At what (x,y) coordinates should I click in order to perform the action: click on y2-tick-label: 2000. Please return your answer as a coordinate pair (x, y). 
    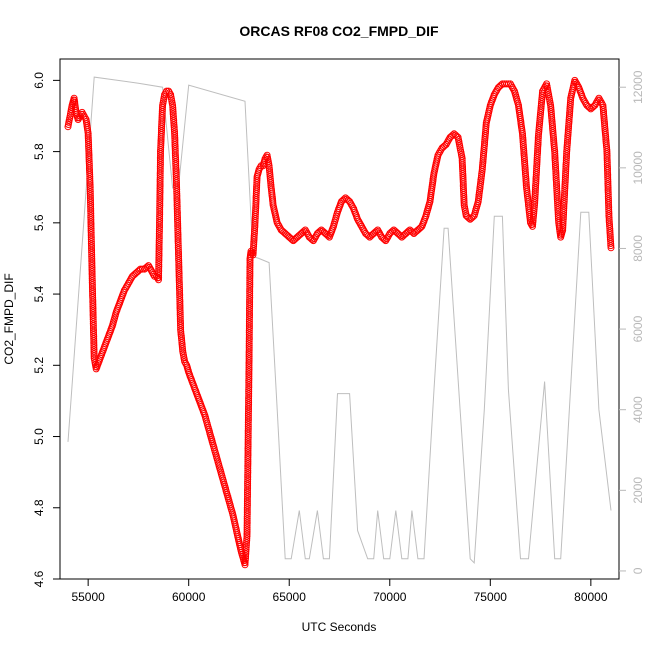
    Looking at the image, I should click on (638, 490).